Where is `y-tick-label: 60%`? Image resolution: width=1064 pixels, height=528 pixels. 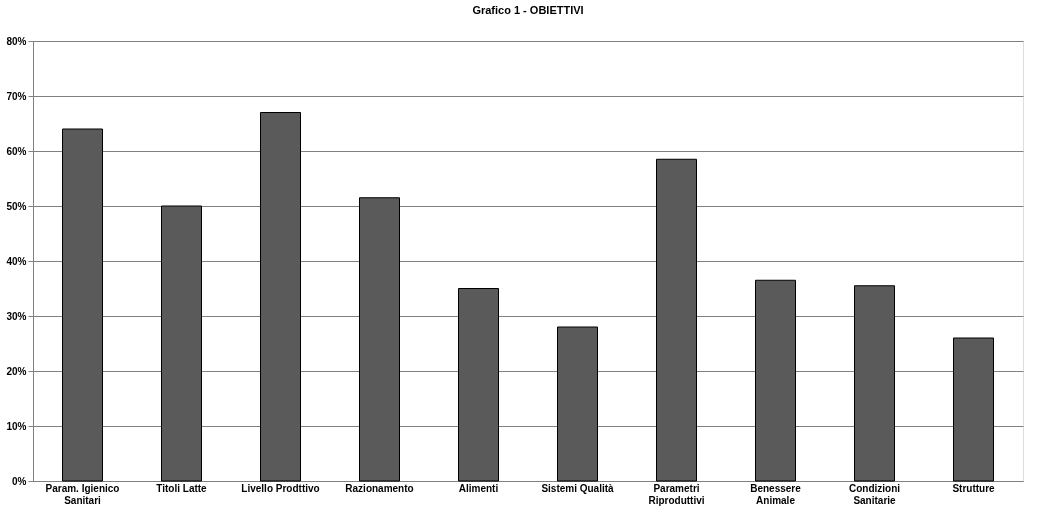 y-tick-label: 60% is located at coordinates (16, 151).